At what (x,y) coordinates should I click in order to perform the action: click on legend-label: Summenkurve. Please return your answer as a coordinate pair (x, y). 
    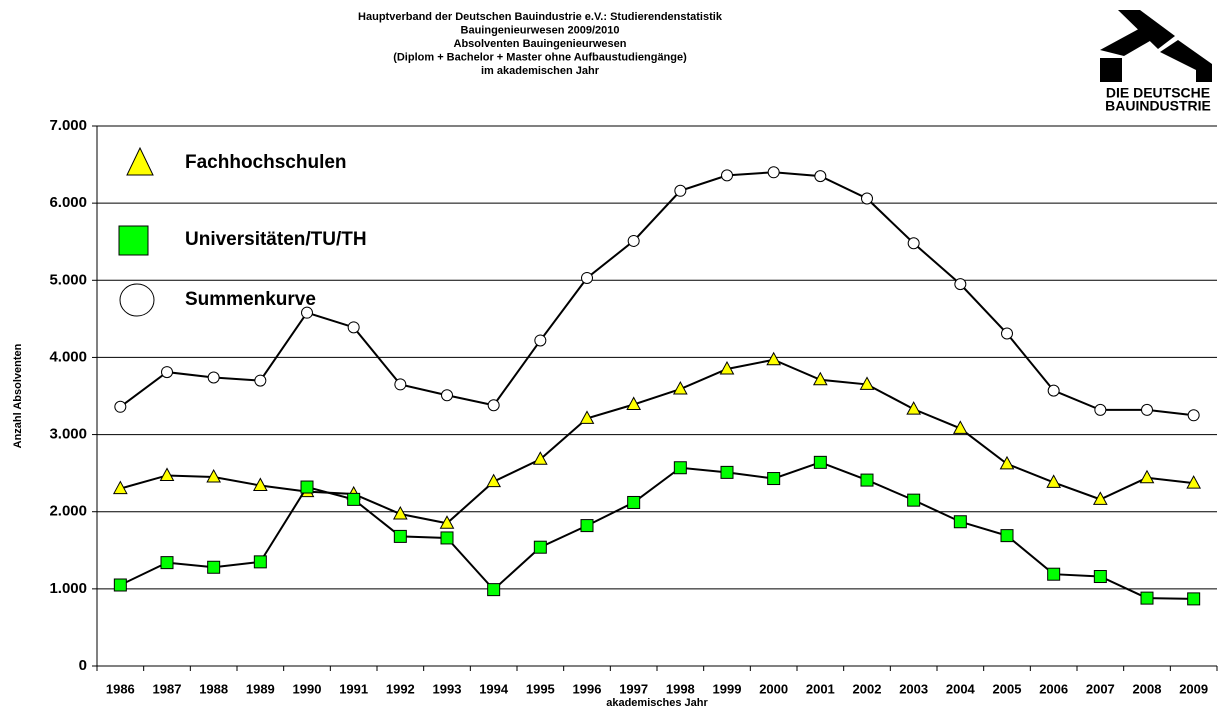
    Looking at the image, I should click on (250, 299).